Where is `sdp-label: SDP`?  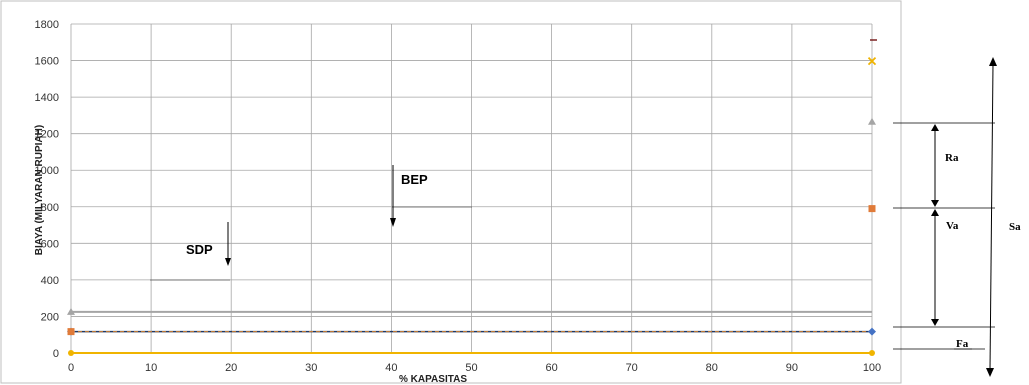 sdp-label: SDP is located at coordinates (199, 249).